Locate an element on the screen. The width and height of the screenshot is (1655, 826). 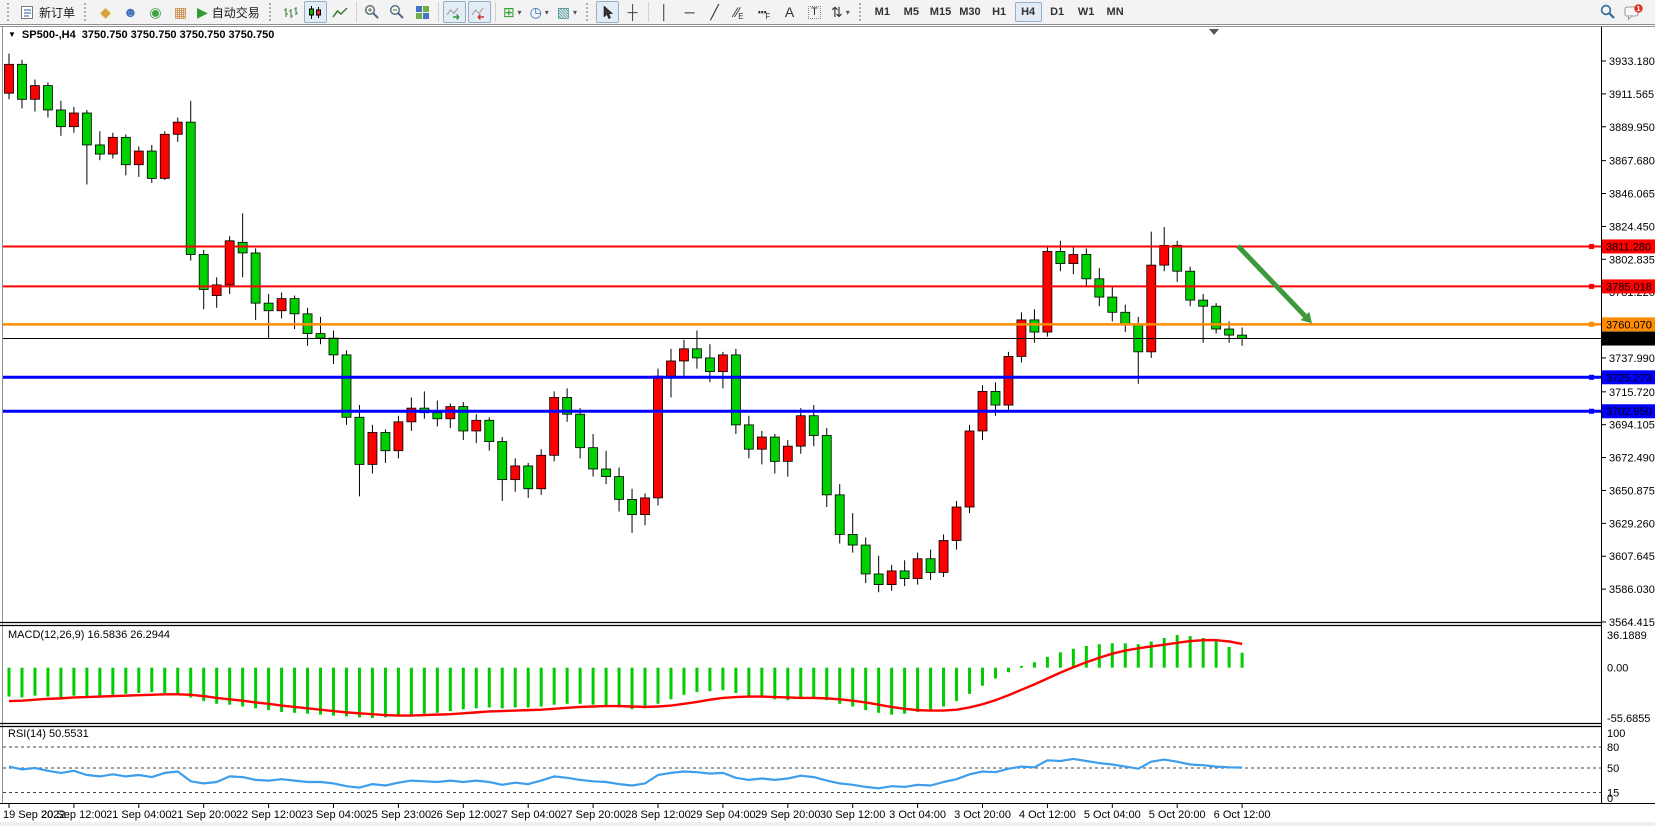
price-axis-label: 3672.490 is located at coordinates (1632, 459).